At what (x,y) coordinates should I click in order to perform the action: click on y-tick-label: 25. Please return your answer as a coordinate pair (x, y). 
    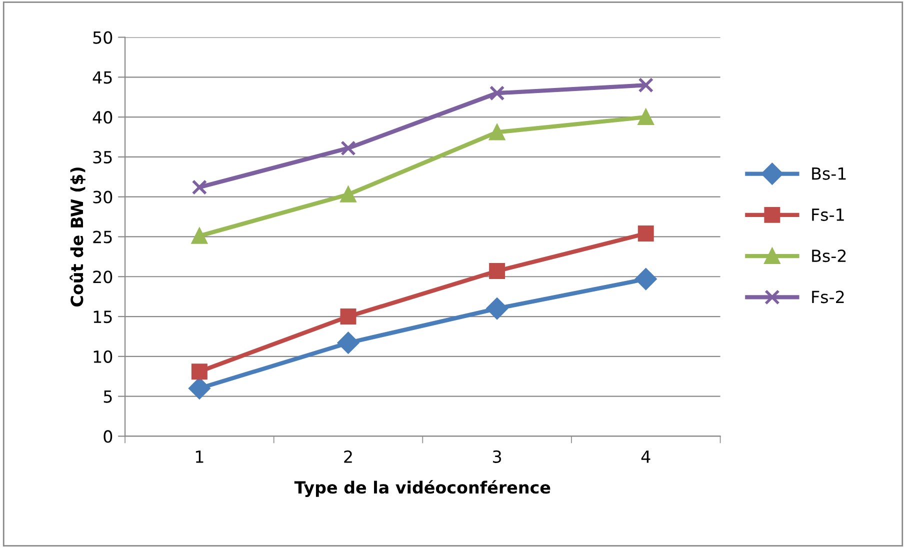
    Looking at the image, I should click on (102, 237).